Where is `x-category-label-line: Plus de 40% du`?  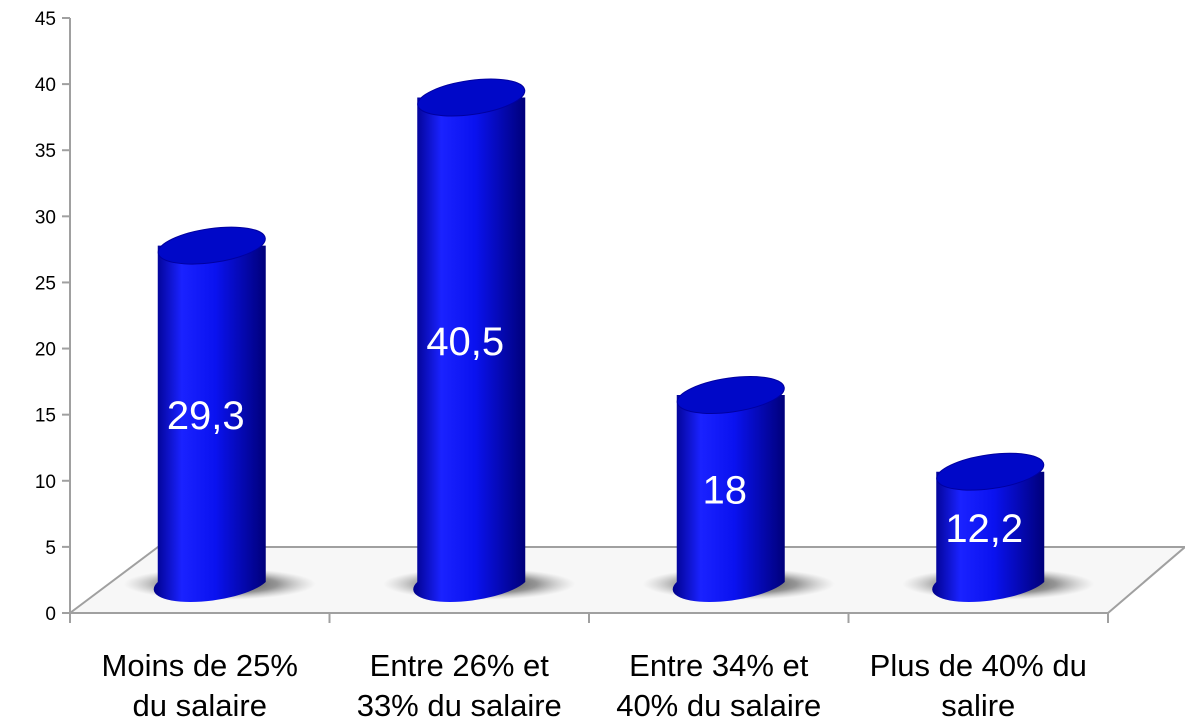 x-category-label-line: Plus de 40% du is located at coordinates (978, 665).